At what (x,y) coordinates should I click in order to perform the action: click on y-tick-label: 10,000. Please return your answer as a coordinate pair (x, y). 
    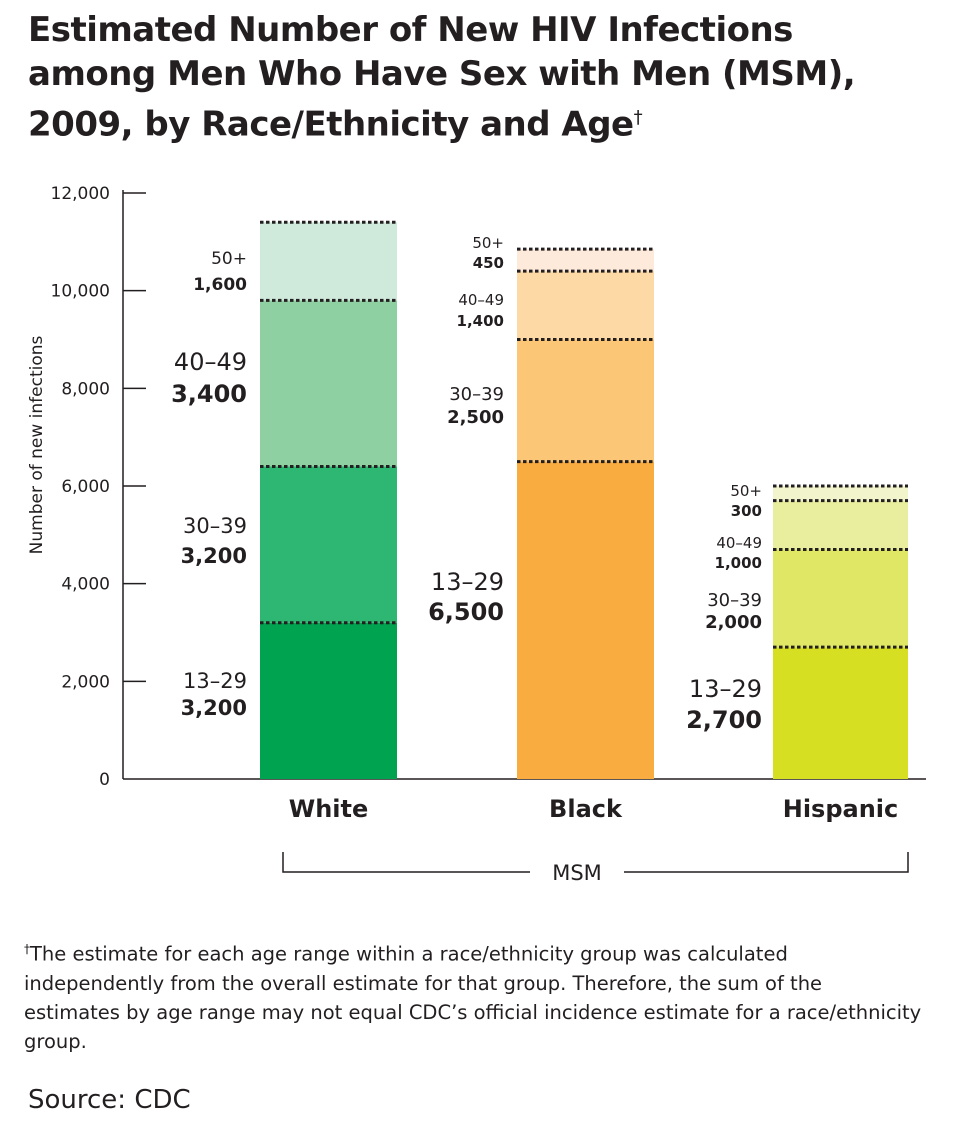
    Looking at the image, I should click on (80, 292).